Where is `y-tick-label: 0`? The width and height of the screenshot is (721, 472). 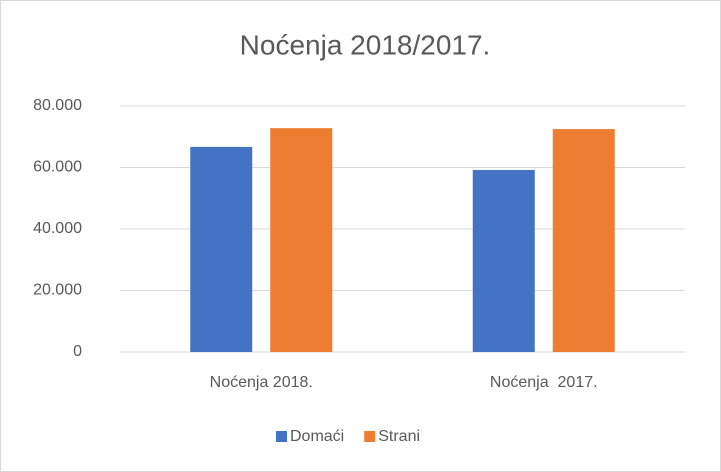
y-tick-label: 0 is located at coordinates (77, 351).